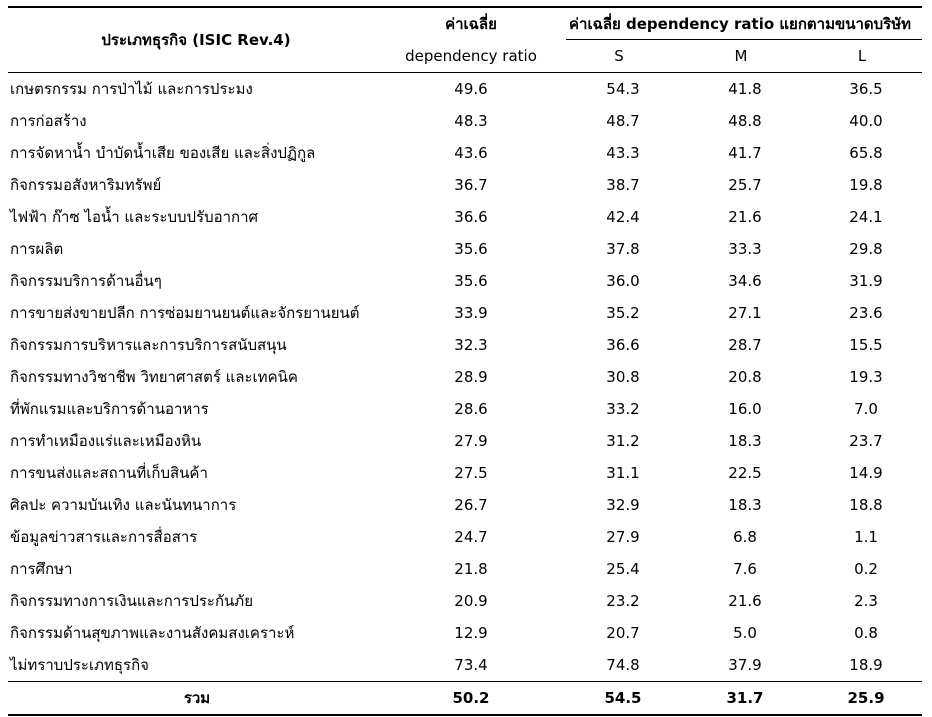 The image size is (932, 717). Describe the element at coordinates (623, 217) in the screenshot. I see `cell-size-s: 42.4` at that location.